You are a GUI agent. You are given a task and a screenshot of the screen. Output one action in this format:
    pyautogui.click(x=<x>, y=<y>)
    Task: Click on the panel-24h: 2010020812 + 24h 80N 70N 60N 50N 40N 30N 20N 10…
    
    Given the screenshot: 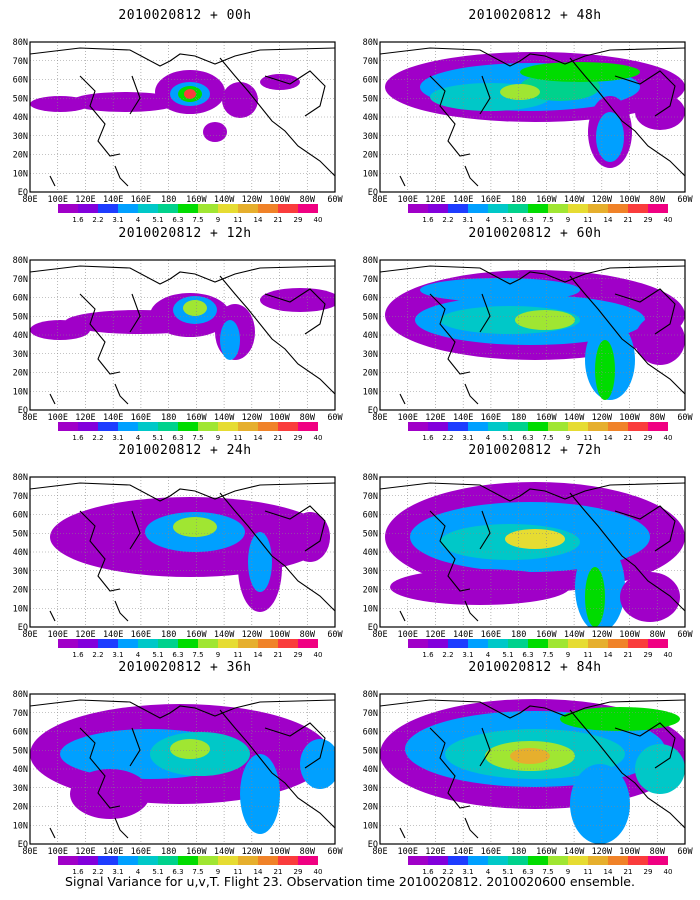 What is the action you would take?
    pyautogui.click(x=181, y=551)
    